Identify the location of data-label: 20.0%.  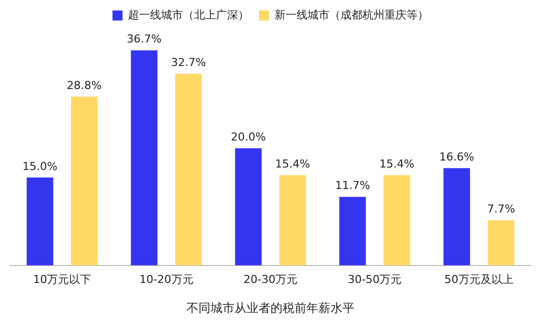
(248, 137).